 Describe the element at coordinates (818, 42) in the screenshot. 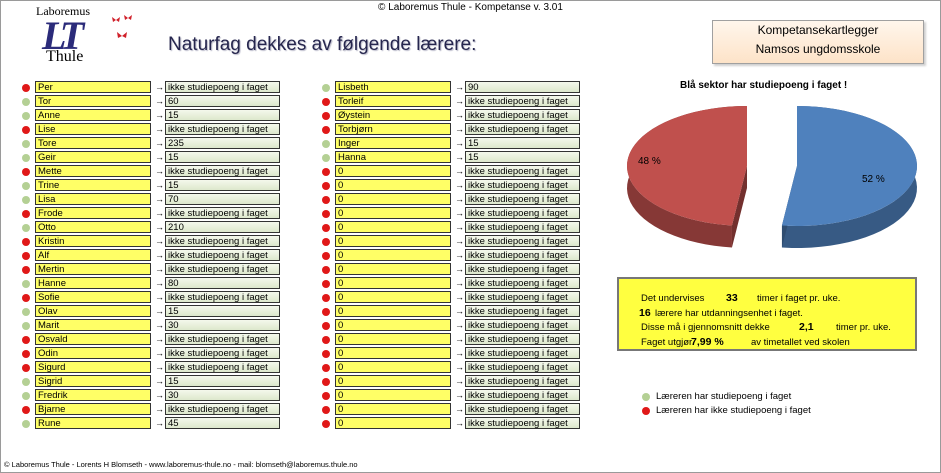

I see `school-badge: Kompetansekartlegger Namsos ungdomsskole` at that location.